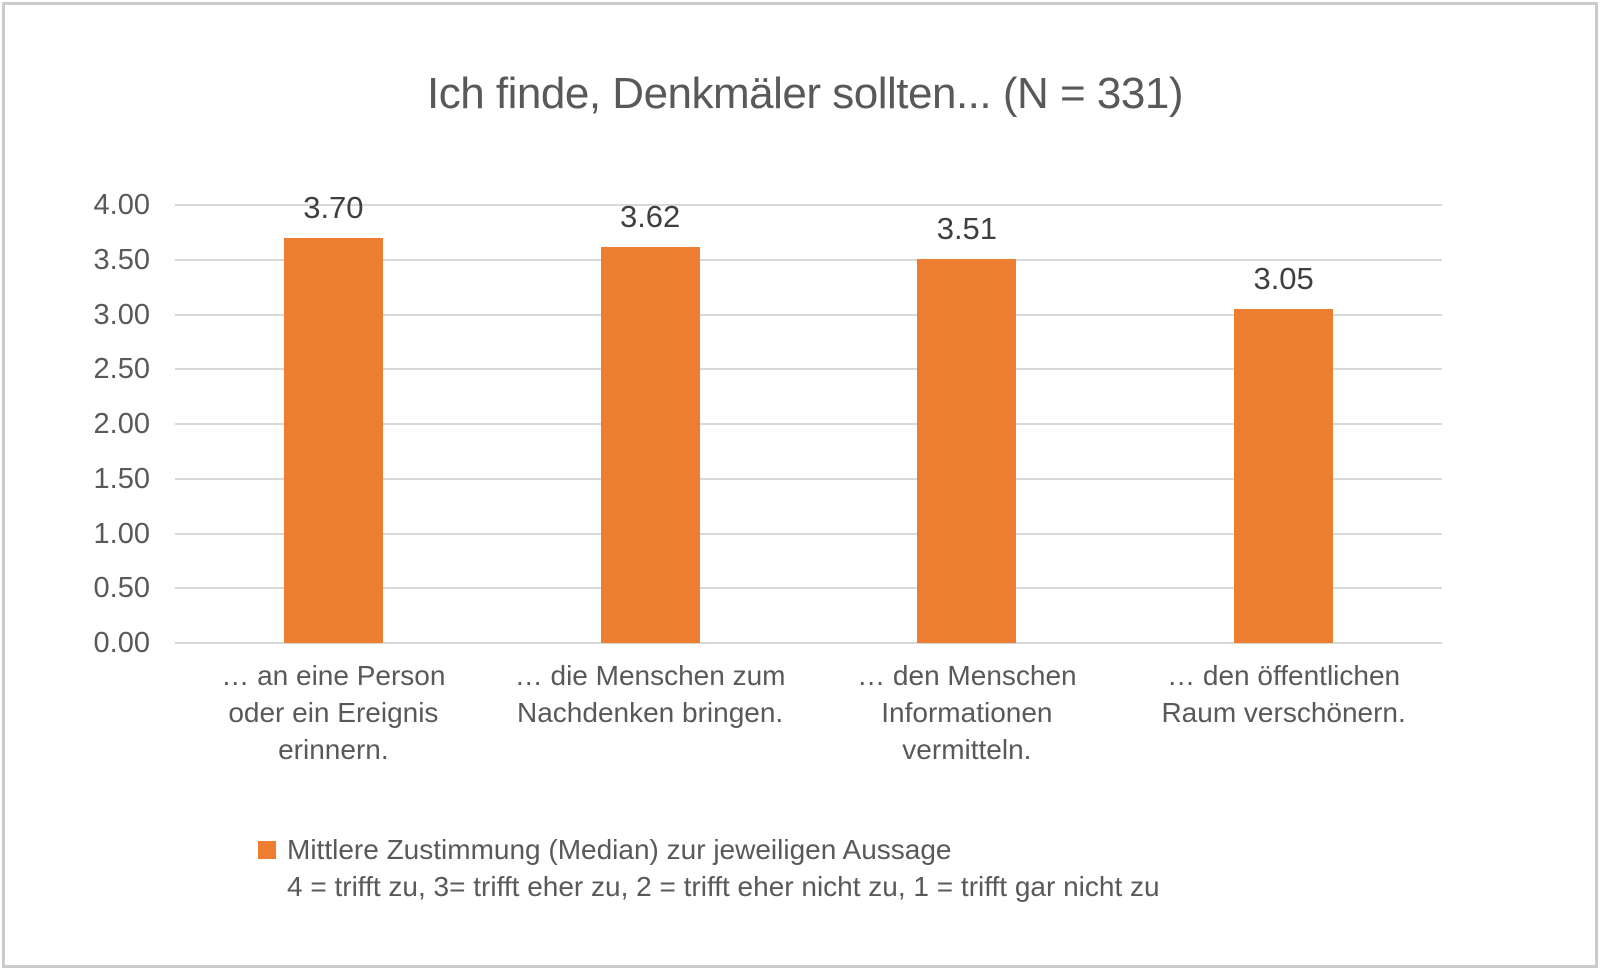 The height and width of the screenshot is (973, 1600). What do you see at coordinates (121, 643) in the screenshot?
I see `y-axis-tick-label: 0.00` at bounding box center [121, 643].